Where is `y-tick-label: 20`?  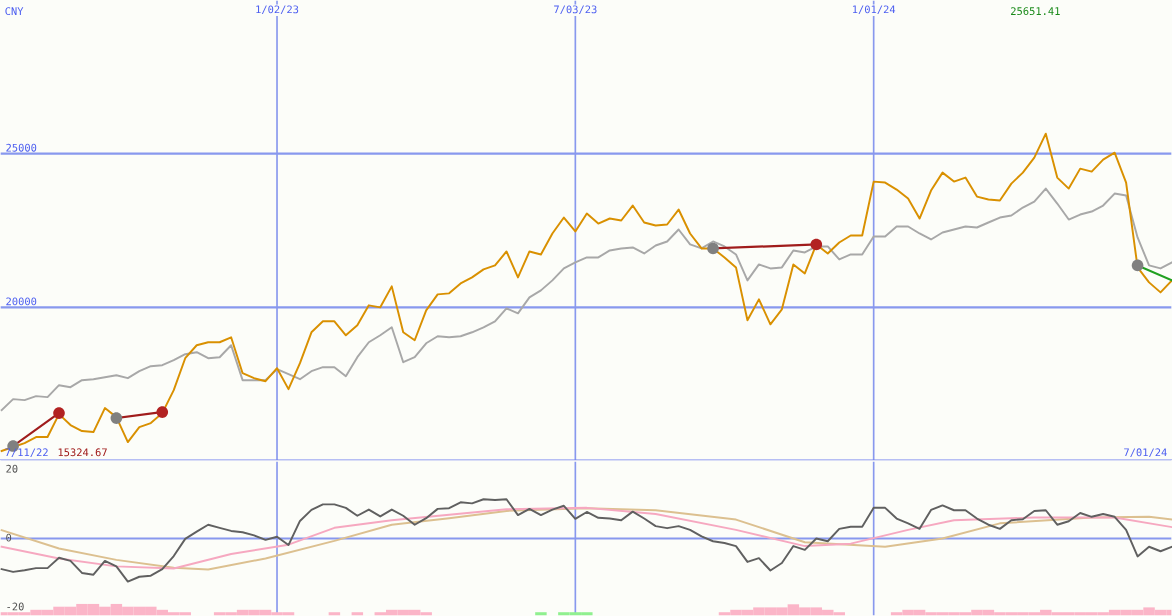 y-tick-label: 20 is located at coordinates (12, 468).